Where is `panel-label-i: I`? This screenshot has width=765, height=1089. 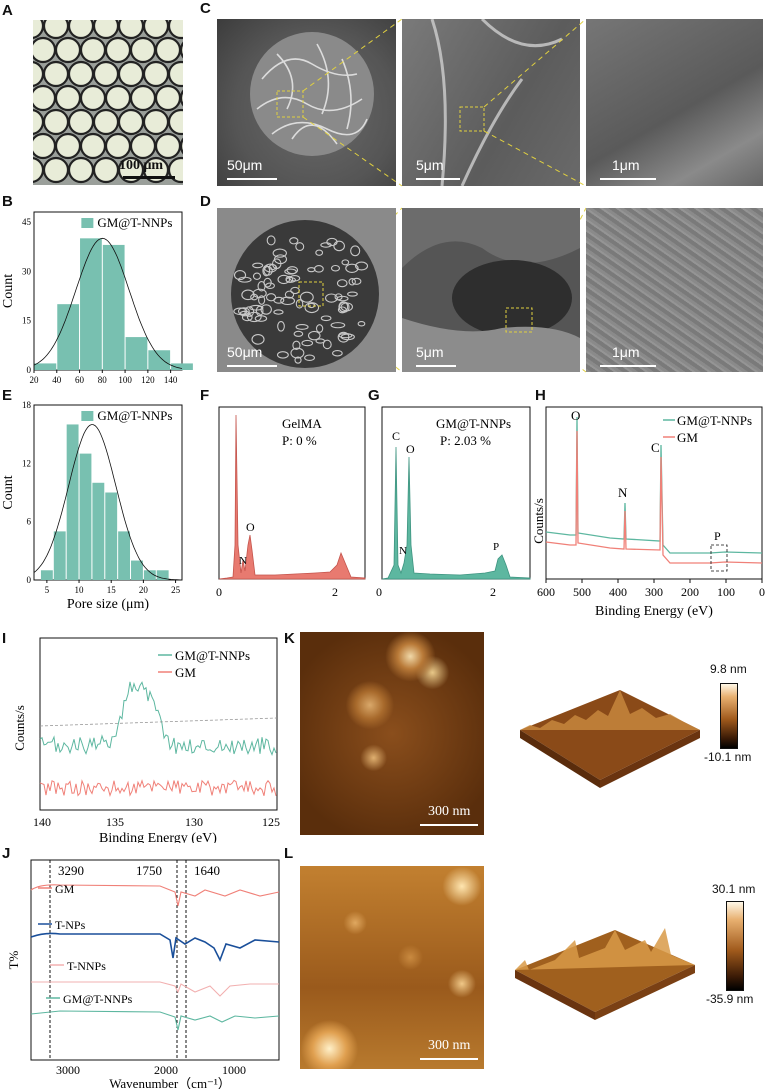
panel-label-i: I is located at coordinates (4, 638).